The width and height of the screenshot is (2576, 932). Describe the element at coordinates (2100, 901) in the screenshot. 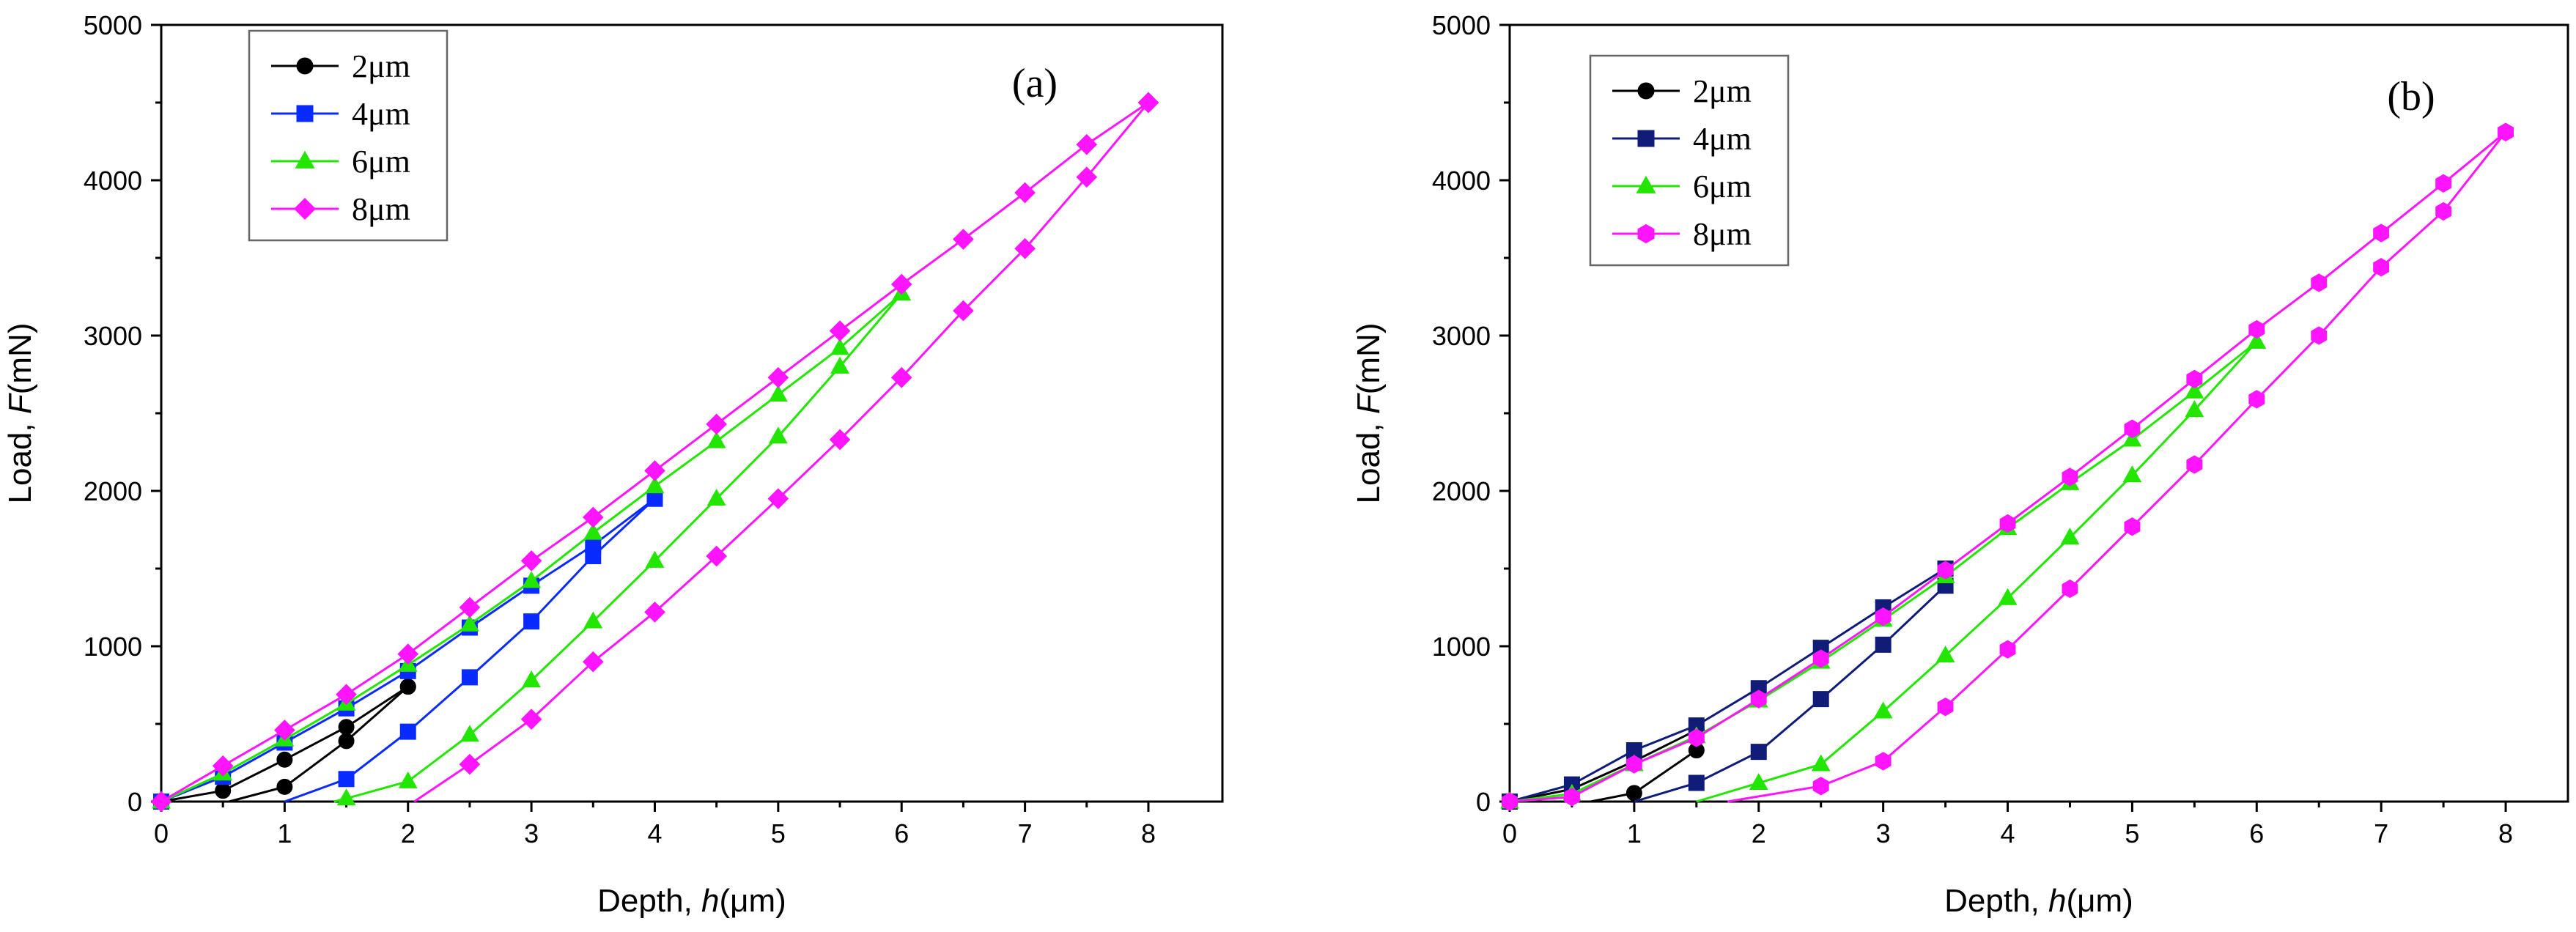

I see `x-axis-label-unit: (μm)` at that location.